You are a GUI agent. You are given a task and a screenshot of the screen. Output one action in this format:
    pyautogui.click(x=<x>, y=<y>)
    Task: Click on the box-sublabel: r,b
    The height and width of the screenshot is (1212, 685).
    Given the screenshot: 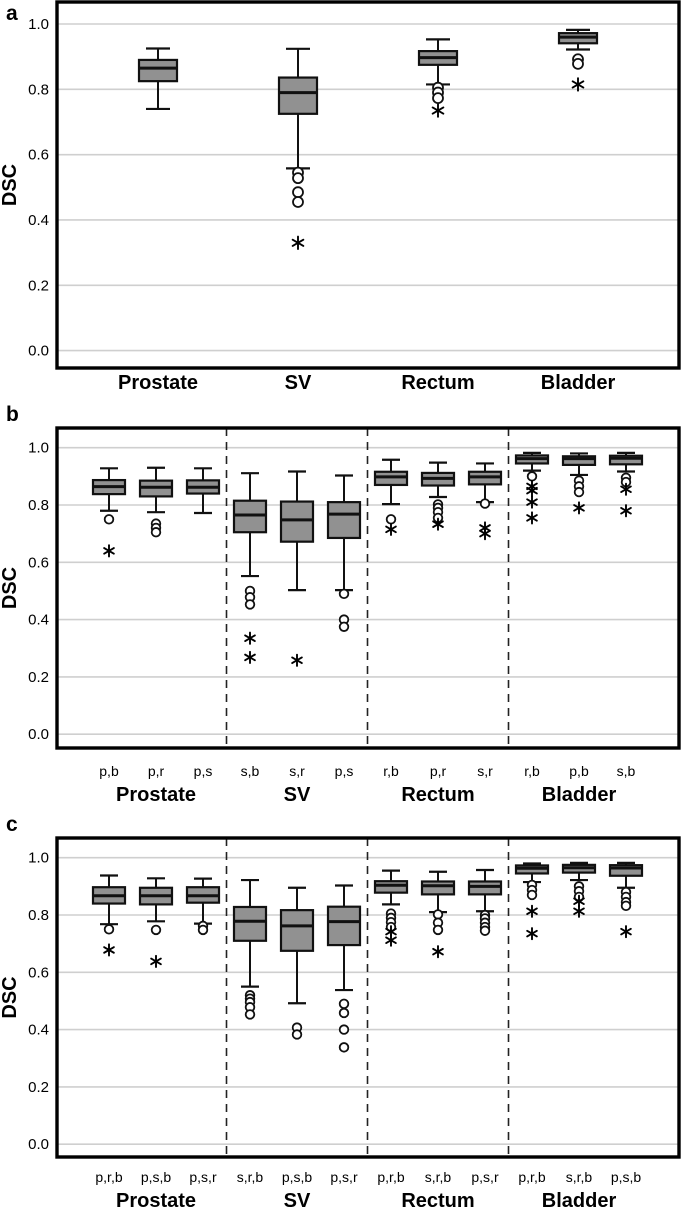 What is the action you would take?
    pyautogui.click(x=391, y=771)
    